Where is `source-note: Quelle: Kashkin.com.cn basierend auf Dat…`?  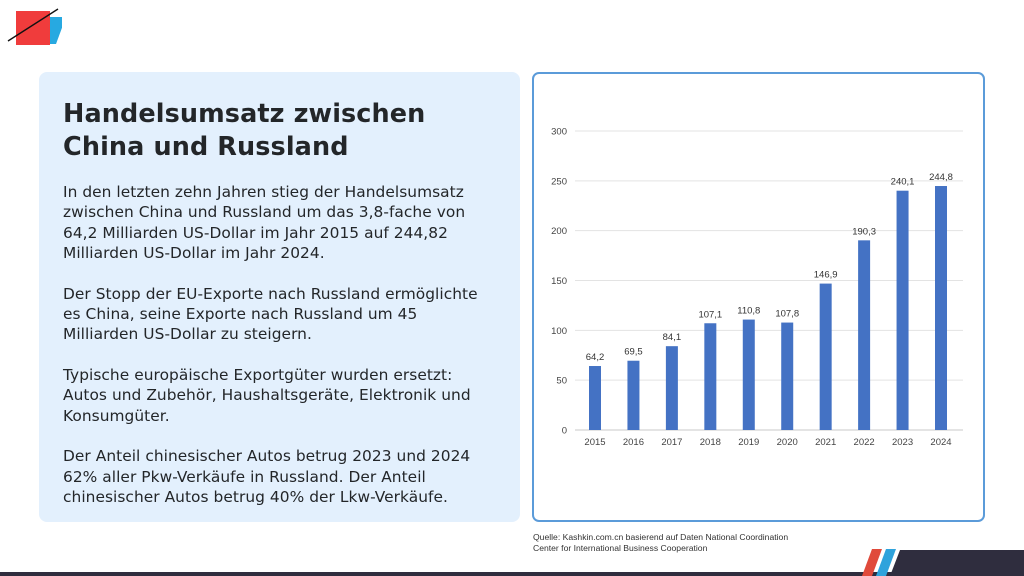 source-note: Quelle: Kashkin.com.cn basierend auf Dat… is located at coordinates (660, 543).